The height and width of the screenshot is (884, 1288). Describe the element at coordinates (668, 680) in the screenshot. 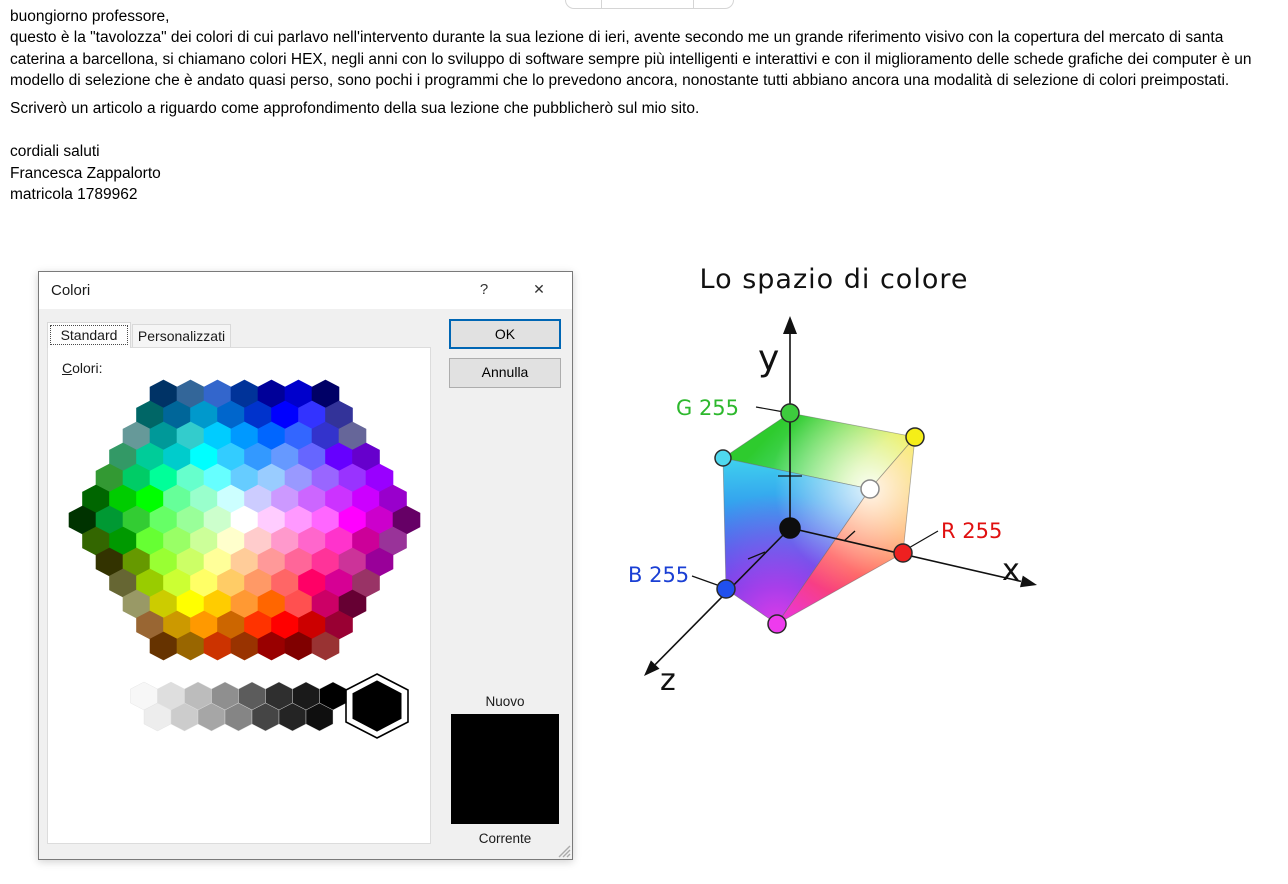

I see `z-axis-label: z` at that location.